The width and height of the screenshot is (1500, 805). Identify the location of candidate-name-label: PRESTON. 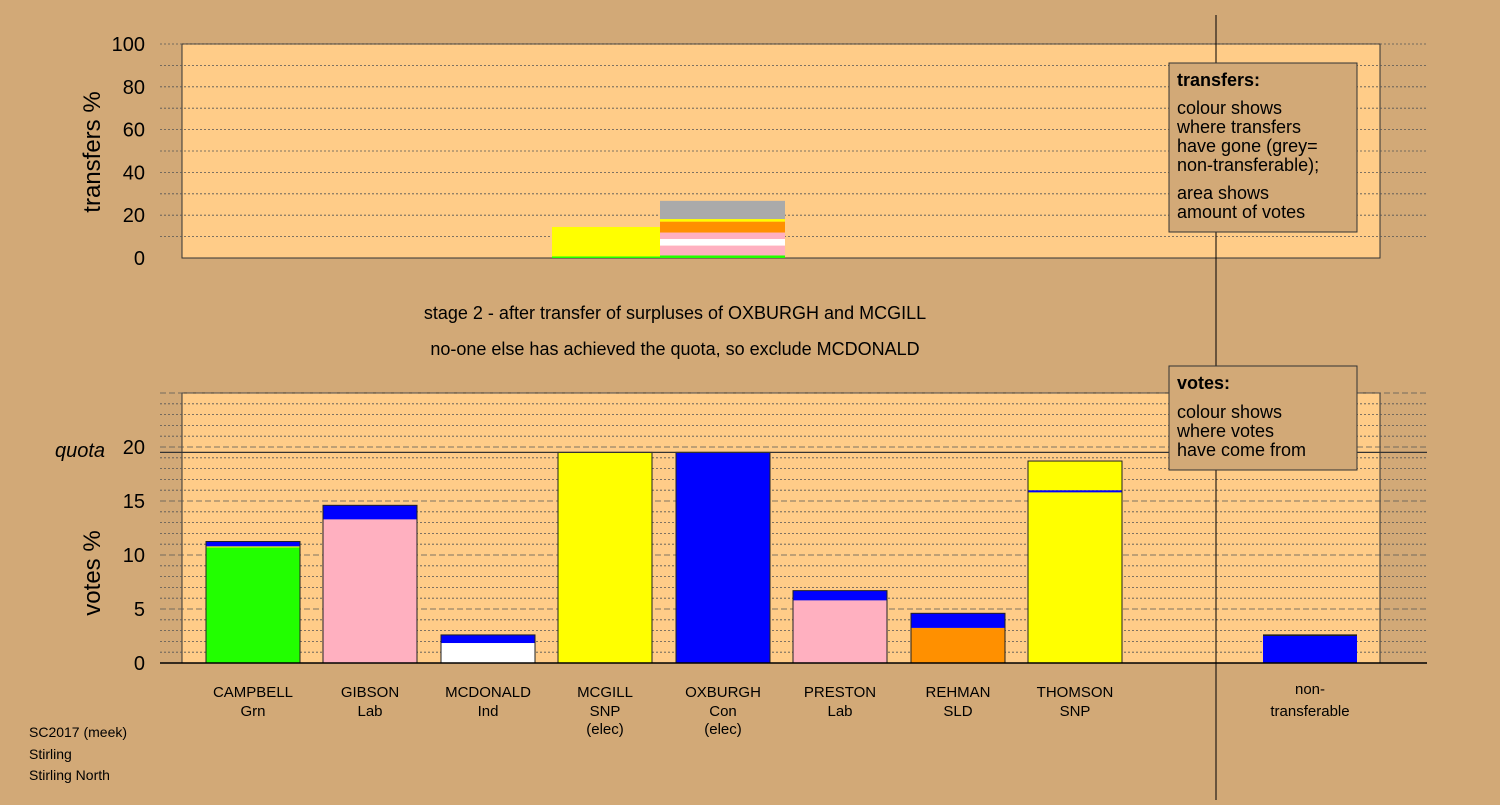
(840, 692).